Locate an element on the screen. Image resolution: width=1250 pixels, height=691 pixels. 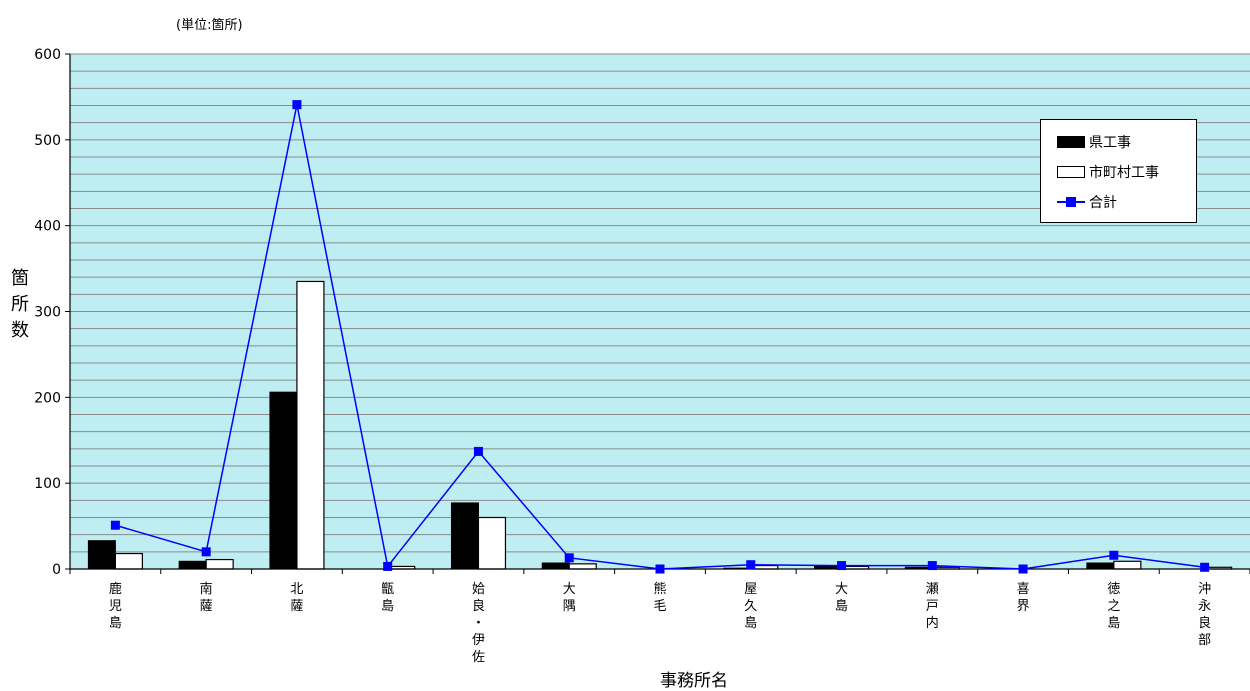
x-tick-label-char: 徳 is located at coordinates (1113, 589).